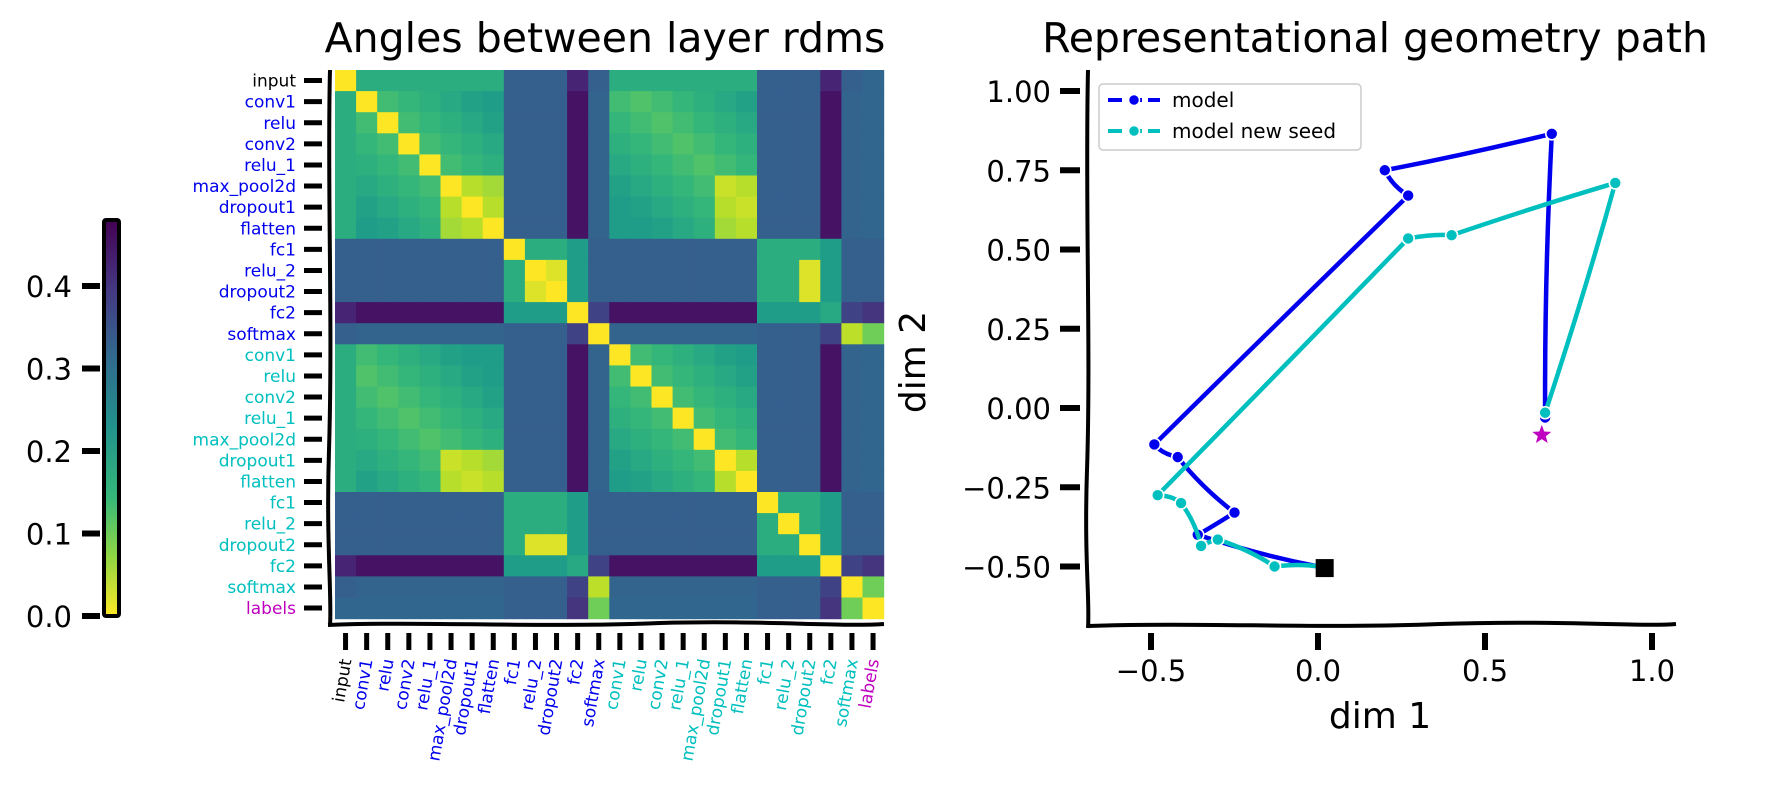 This screenshot has width=1776, height=796. I want to click on path-x-axis-spine, so click(1382, 624).